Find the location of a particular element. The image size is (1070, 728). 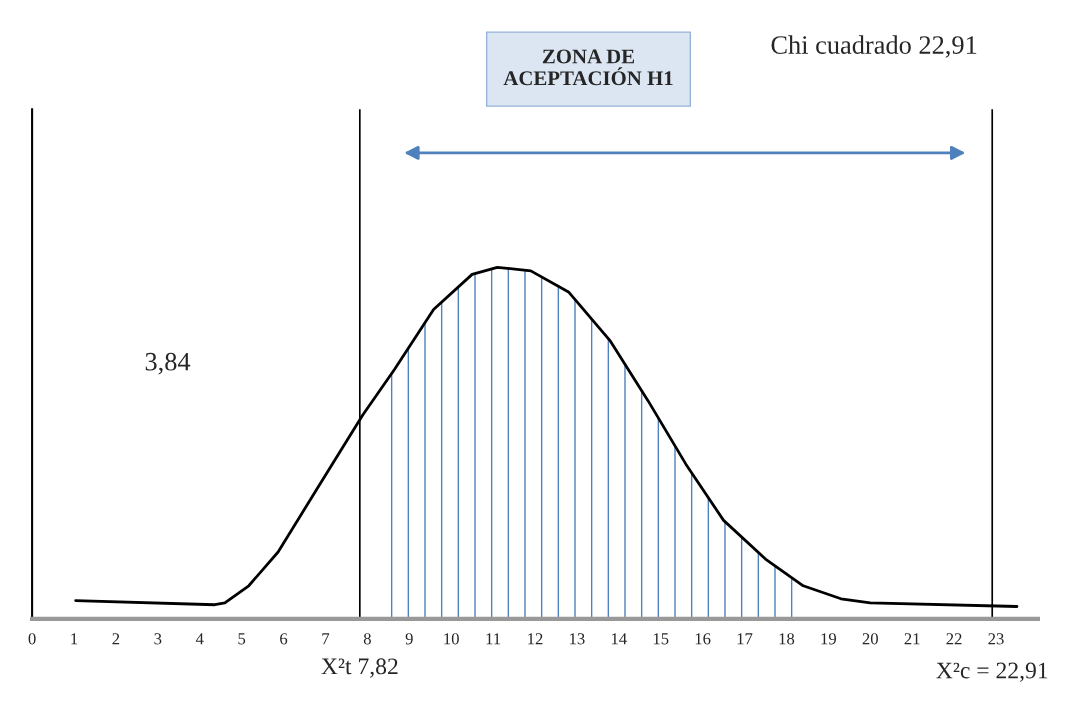

x-tick-label: 6 is located at coordinates (284, 639).